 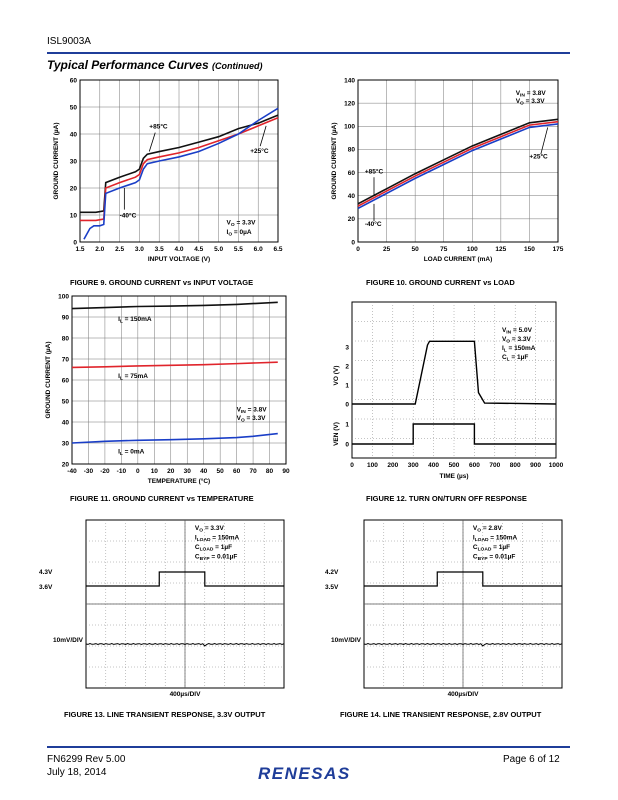 I want to click on y-tick-label-vo: 0, so click(x=347, y=404).